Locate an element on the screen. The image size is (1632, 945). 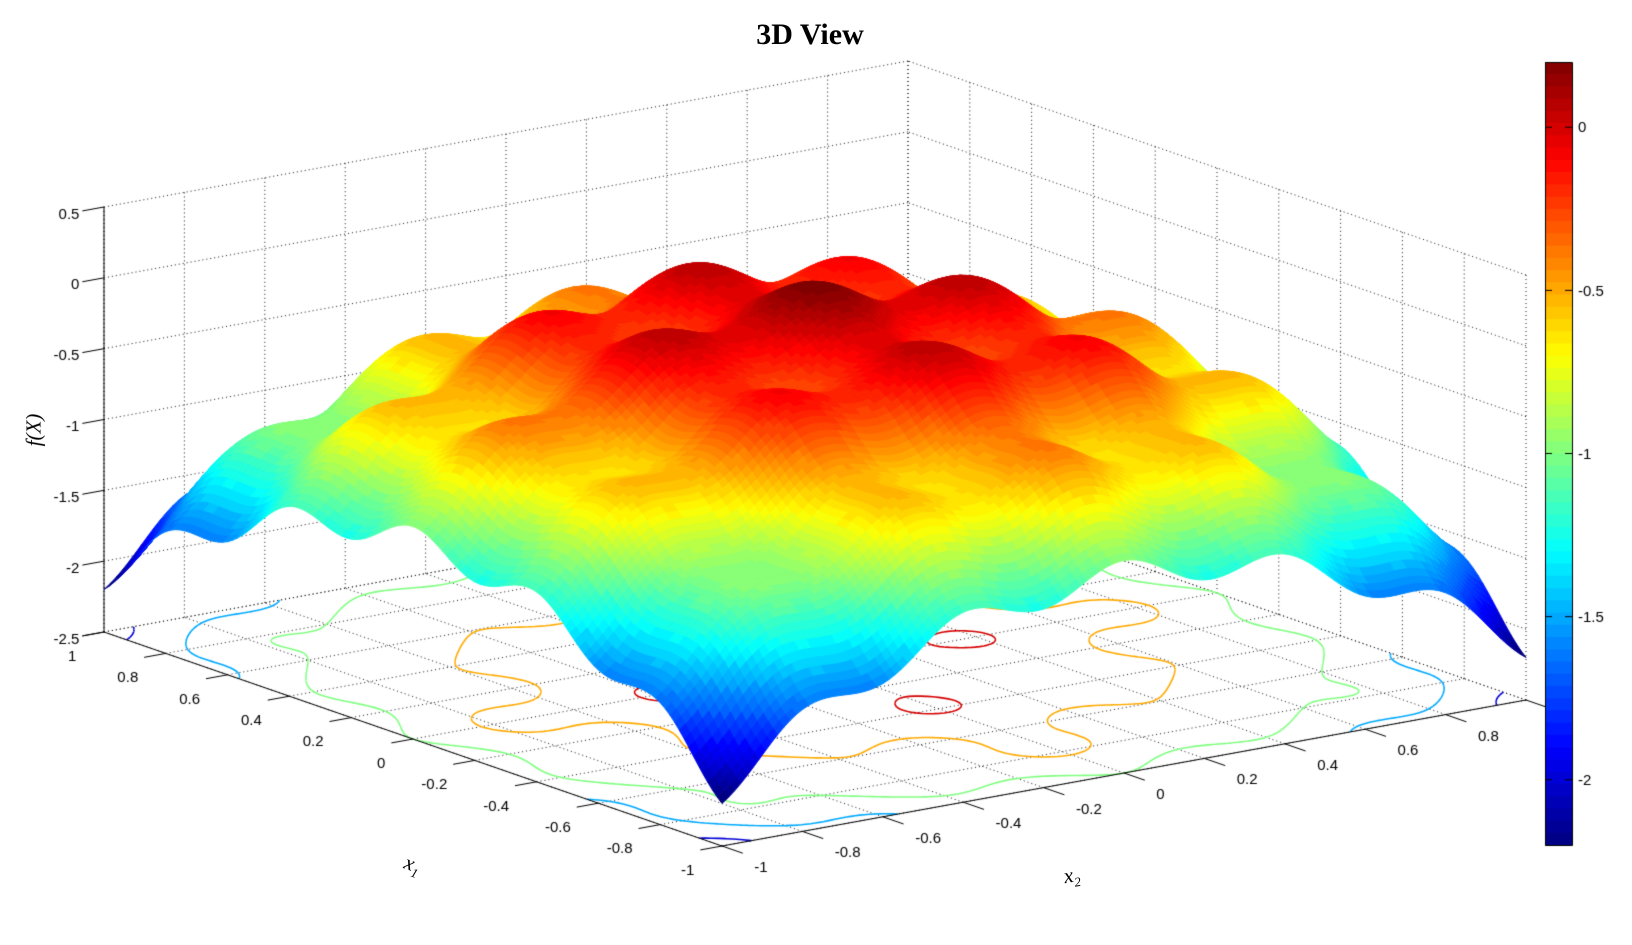
chart-title: 3D View is located at coordinates (810, 34).